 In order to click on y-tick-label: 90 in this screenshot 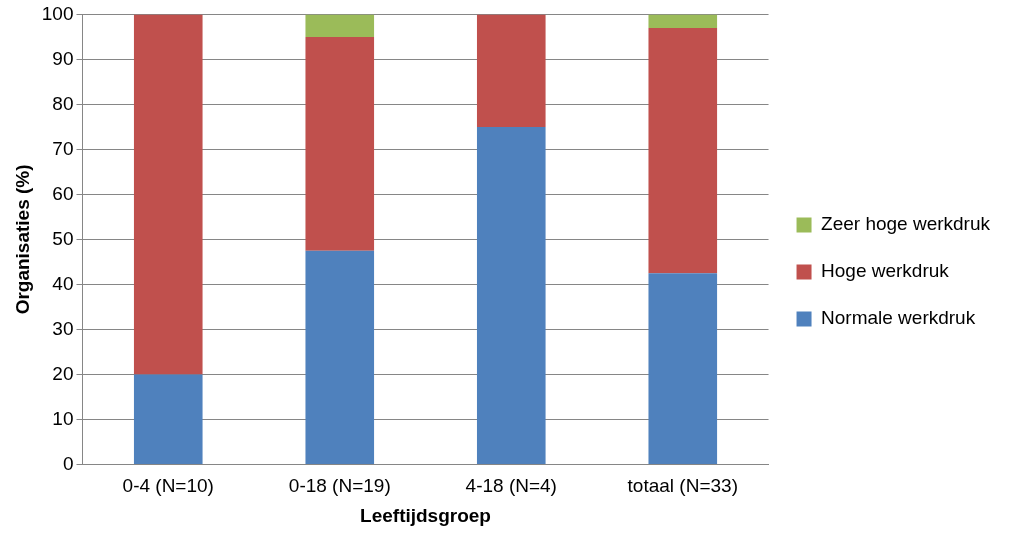, I will do `click(63, 58)`.